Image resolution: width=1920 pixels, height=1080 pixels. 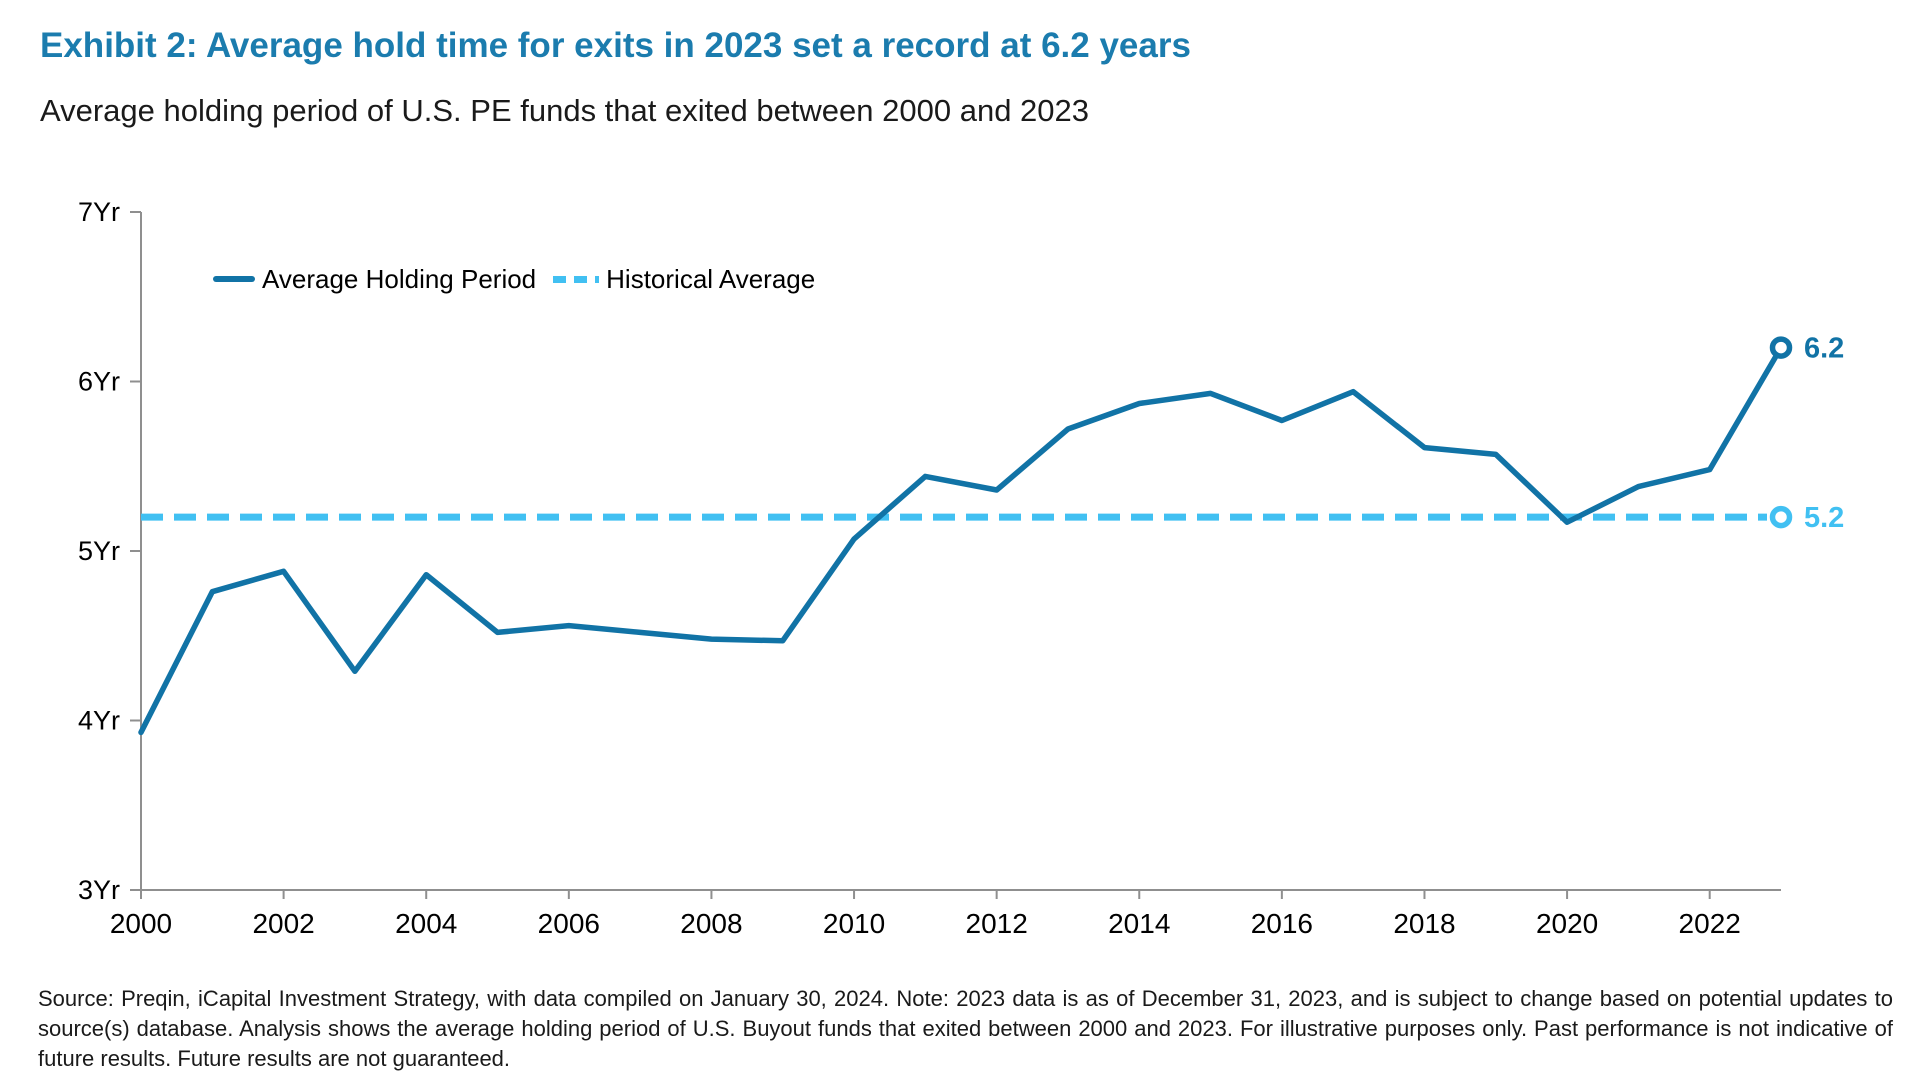 What do you see at coordinates (711, 923) in the screenshot?
I see `x-tick-label: 2008` at bounding box center [711, 923].